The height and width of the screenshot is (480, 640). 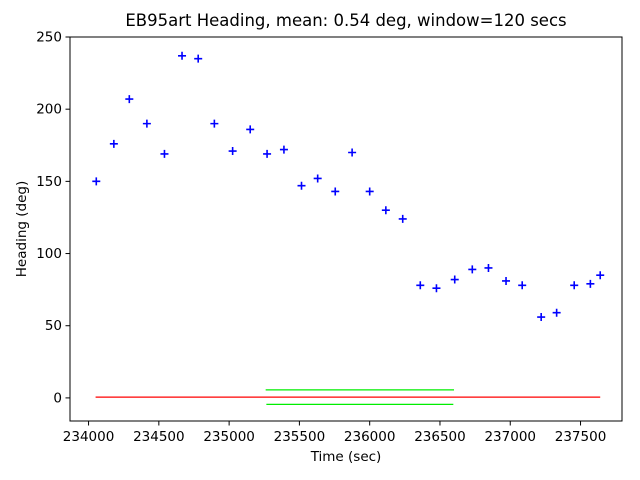 What do you see at coordinates (440, 437) in the screenshot?
I see `x-tick-label: 236500` at bounding box center [440, 437].